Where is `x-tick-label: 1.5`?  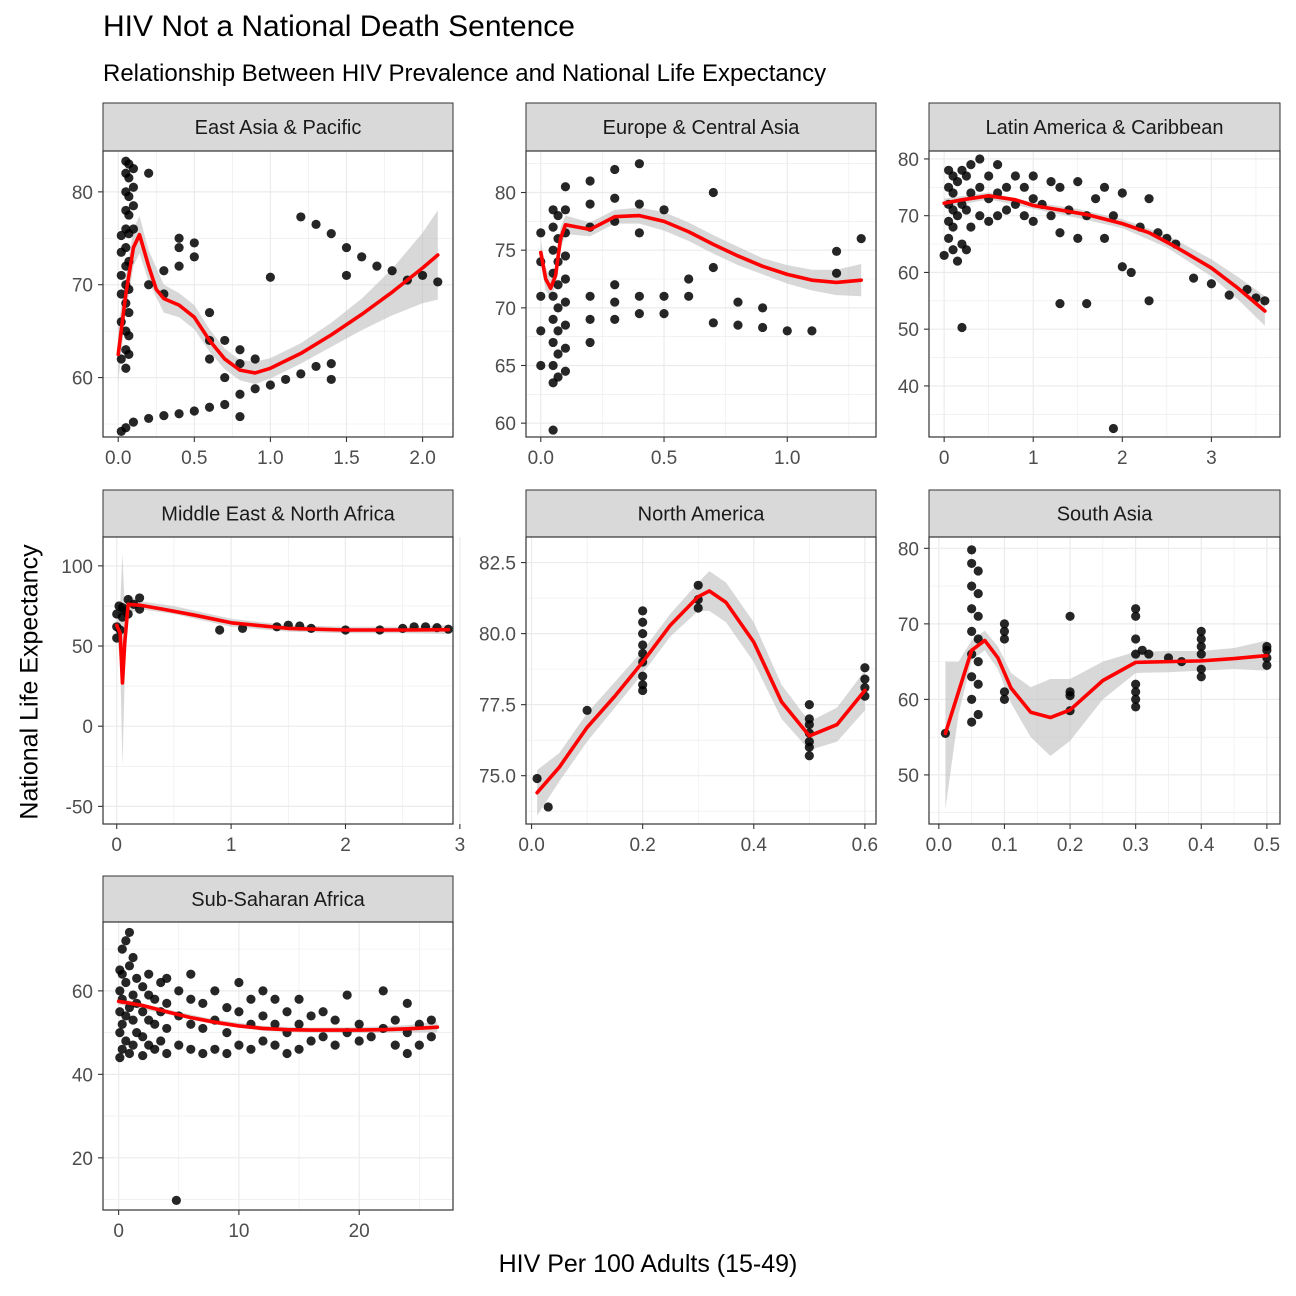 x-tick-label: 1.5 is located at coordinates (346, 458).